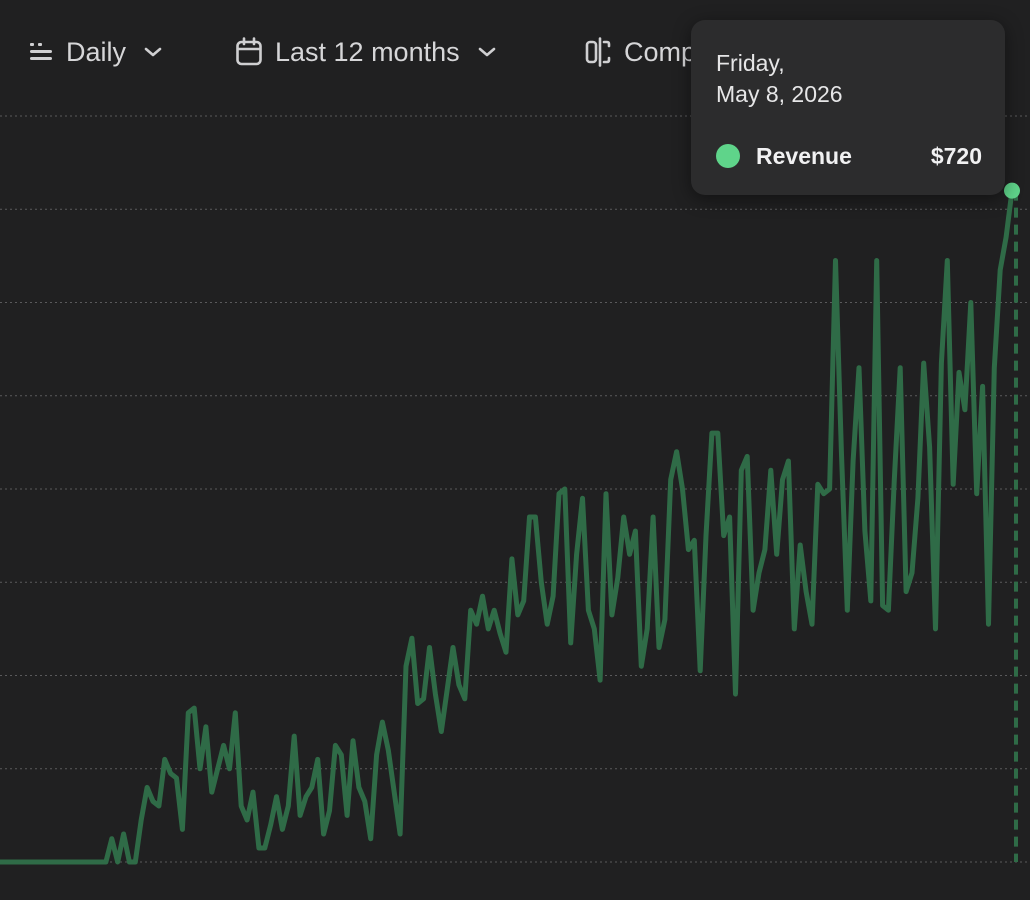 The width and height of the screenshot is (1030, 900). I want to click on tooltip-series-row: Revenue $720, so click(849, 156).